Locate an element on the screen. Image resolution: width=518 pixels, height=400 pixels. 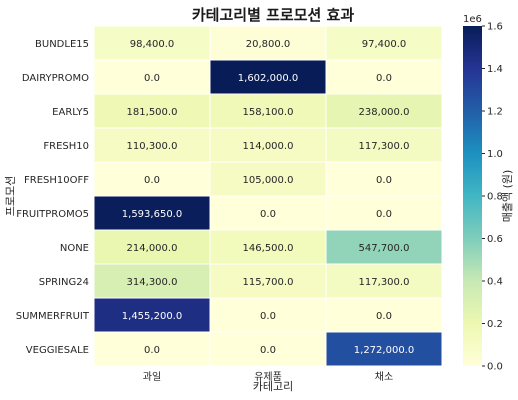
cell-value-label: 98,400.0 is located at coordinates (152, 44).